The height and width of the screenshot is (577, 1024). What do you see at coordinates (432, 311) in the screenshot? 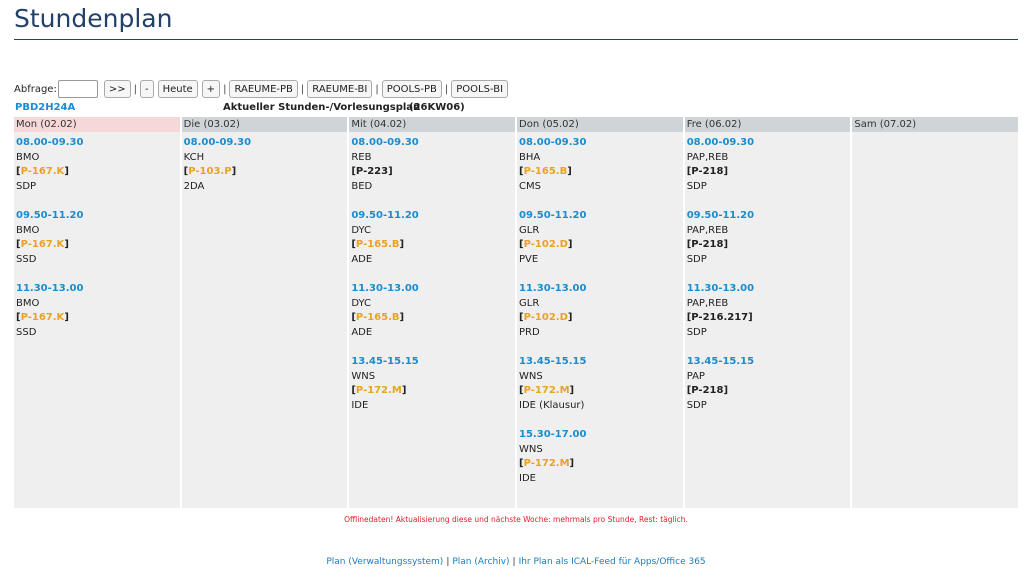
I see `lesson-entry: 11.30-13.00 DYC [P-165.B] ADE` at bounding box center [432, 311].